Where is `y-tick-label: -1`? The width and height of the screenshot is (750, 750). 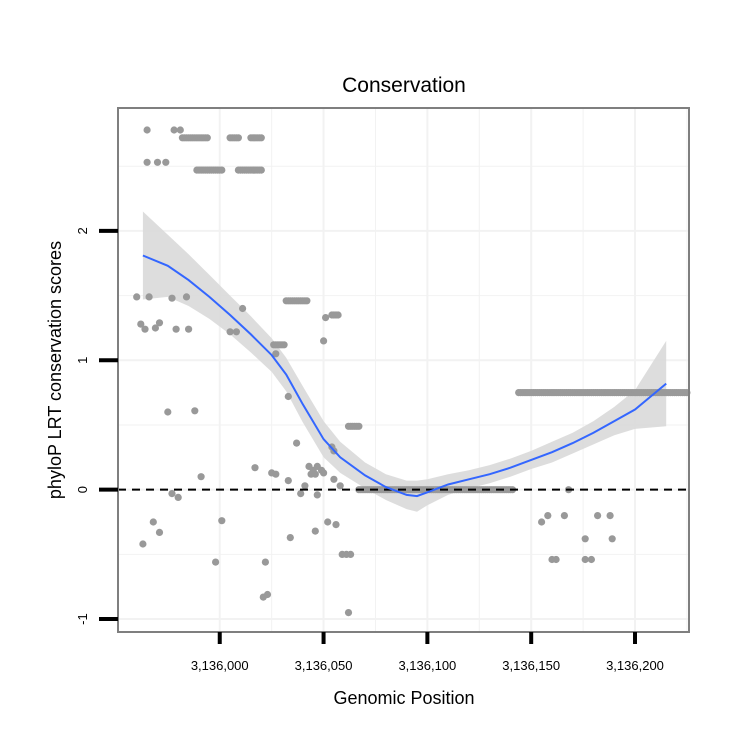 y-tick-label: -1 is located at coordinates (82, 619).